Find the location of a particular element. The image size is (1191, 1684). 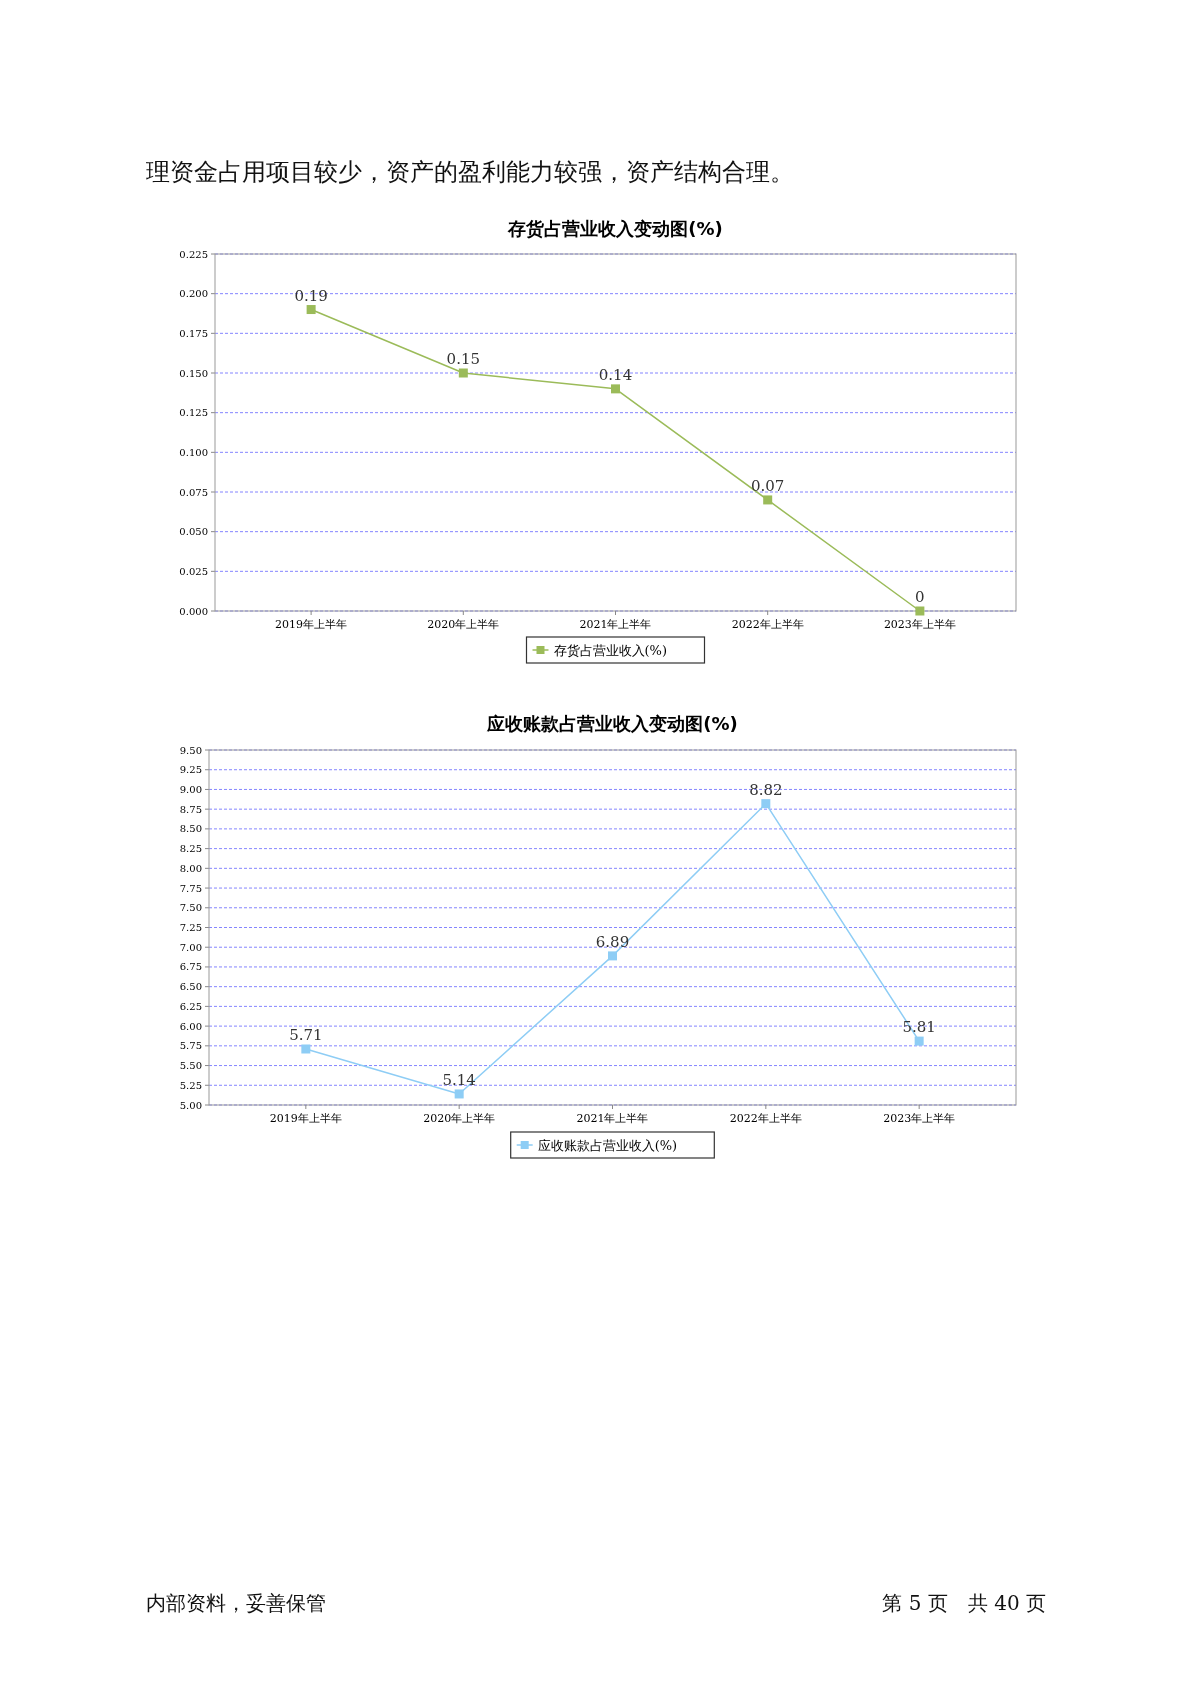

y-tick-label: 9.00 is located at coordinates (190, 789).